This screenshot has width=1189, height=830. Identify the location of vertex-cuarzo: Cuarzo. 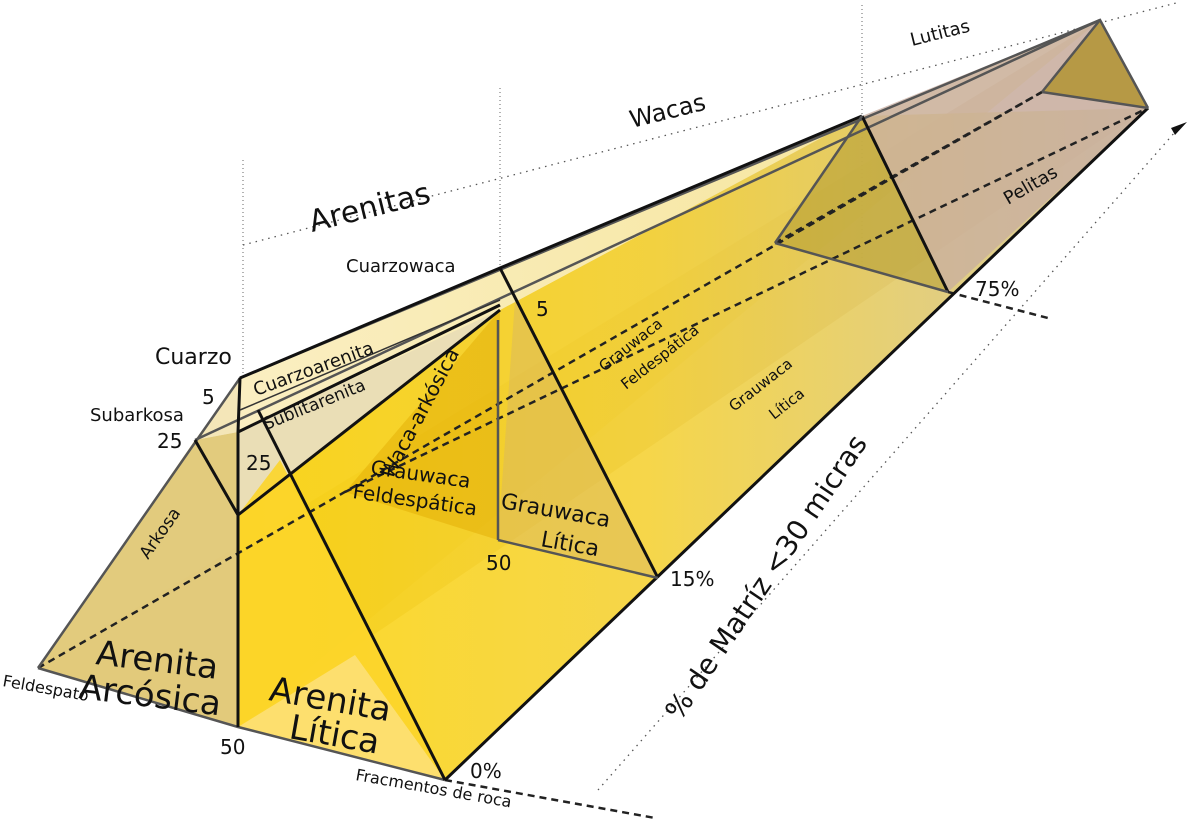
(193, 357).